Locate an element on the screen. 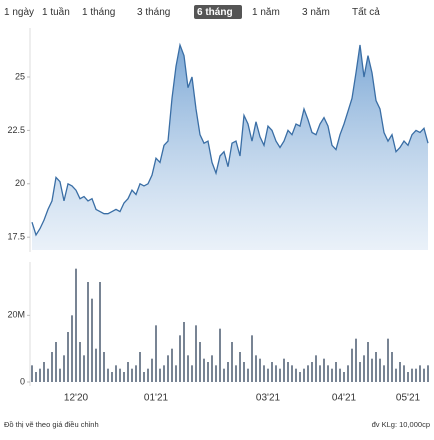 The height and width of the screenshot is (440, 434). y-tick-label: 20M is located at coordinates (16, 315).